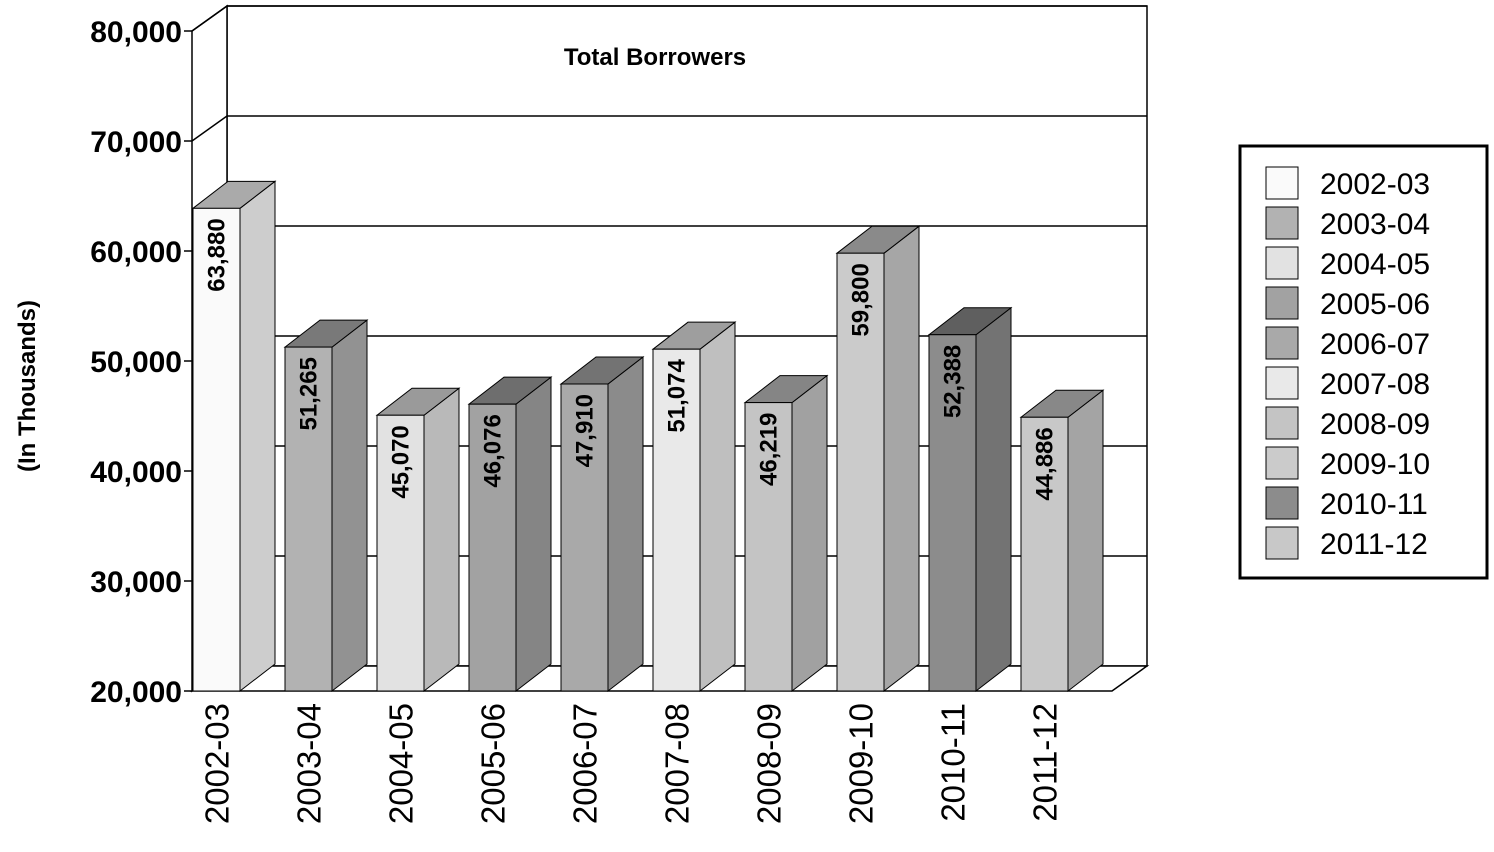 The height and width of the screenshot is (852, 1494). Describe the element at coordinates (136, 142) in the screenshot. I see `y-tick-label: 70,000` at that location.